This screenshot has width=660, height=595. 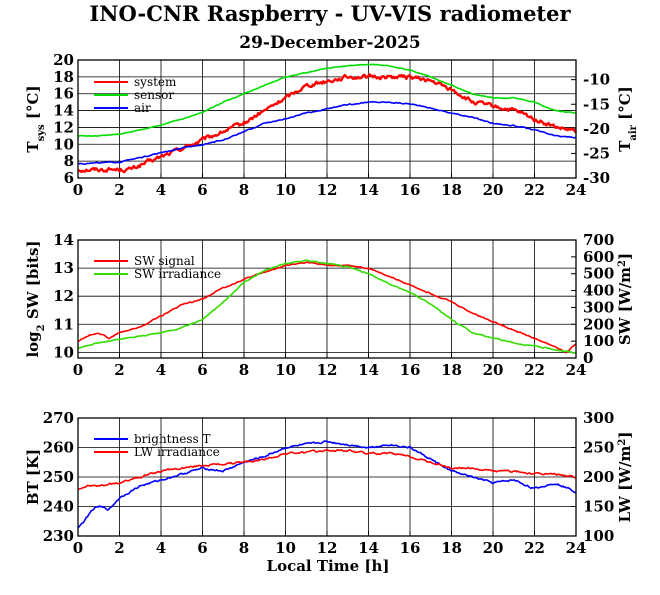 What do you see at coordinates (177, 452) in the screenshot?
I see `legend-label: LW irradiance` at bounding box center [177, 452].